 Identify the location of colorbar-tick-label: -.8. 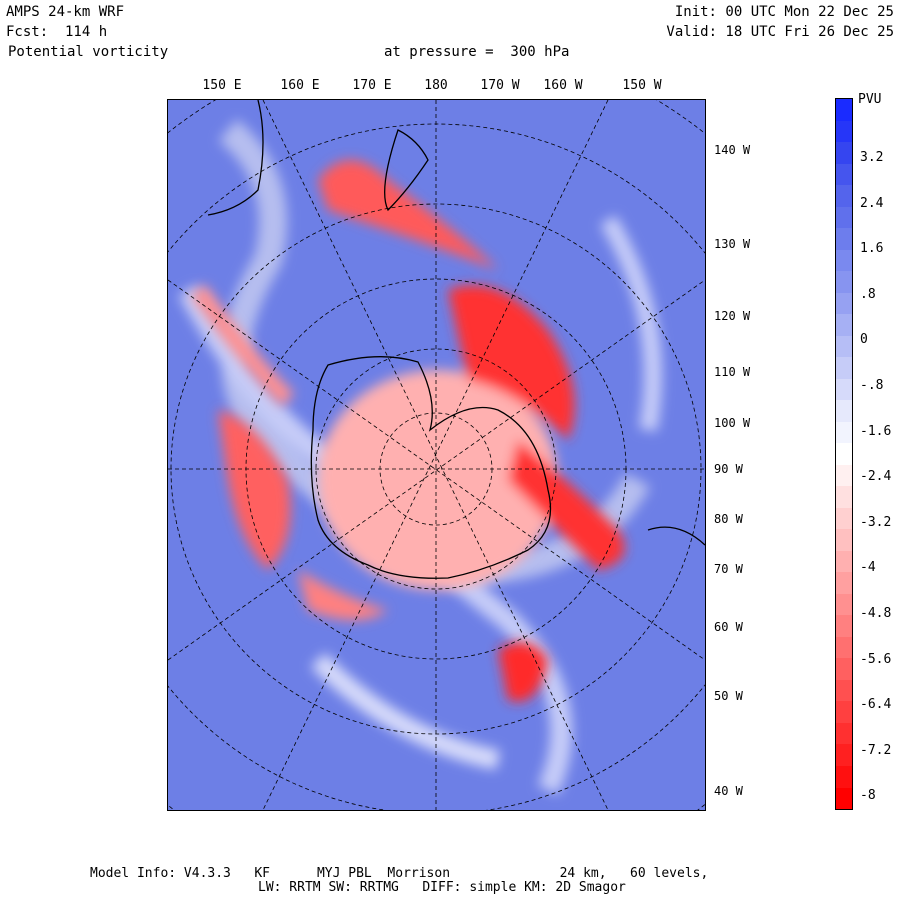
(872, 385).